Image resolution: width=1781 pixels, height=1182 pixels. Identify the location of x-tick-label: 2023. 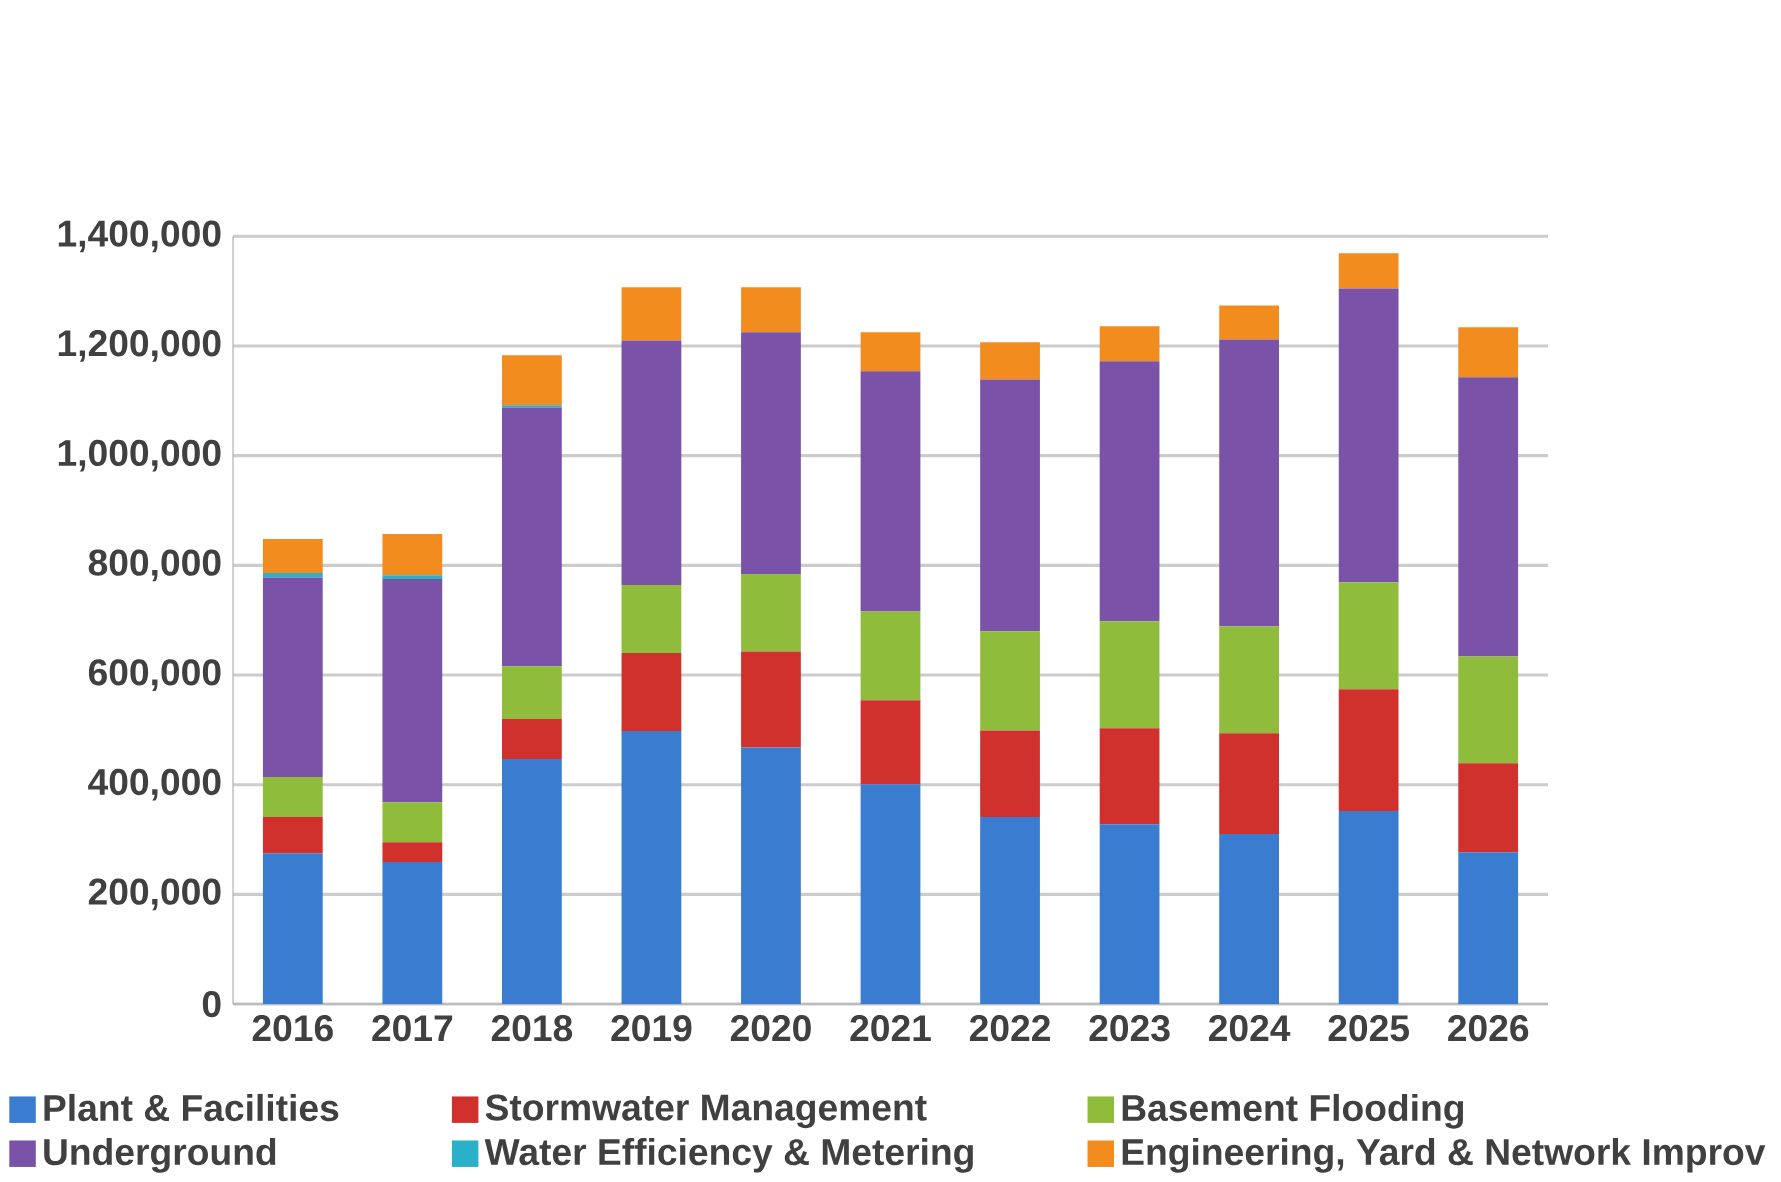
(1129, 1028).